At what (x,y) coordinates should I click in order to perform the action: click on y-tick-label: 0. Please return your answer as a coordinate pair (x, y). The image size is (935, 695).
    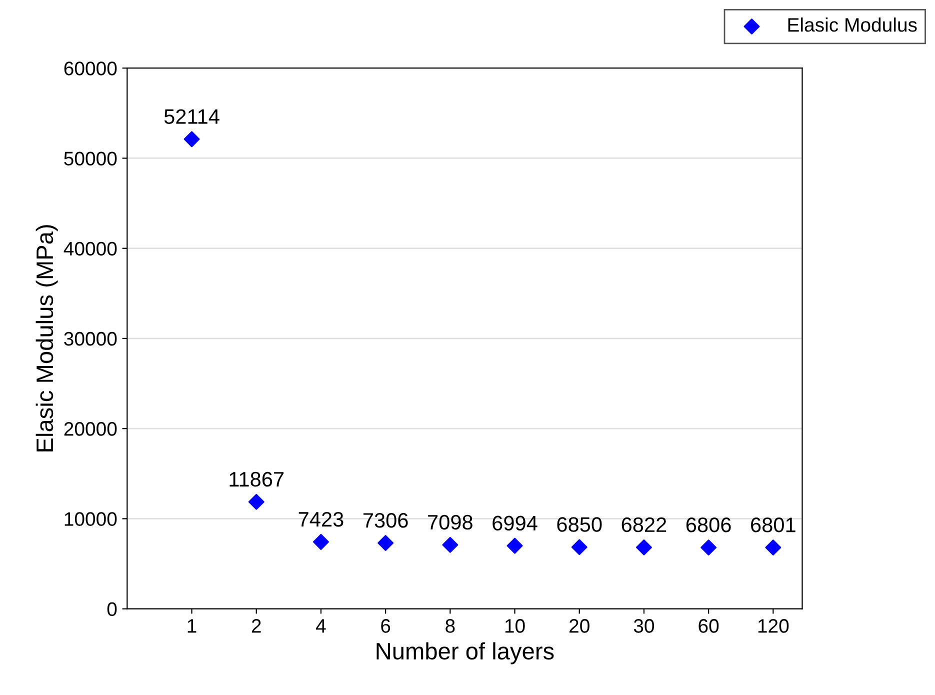
    Looking at the image, I should click on (112, 609).